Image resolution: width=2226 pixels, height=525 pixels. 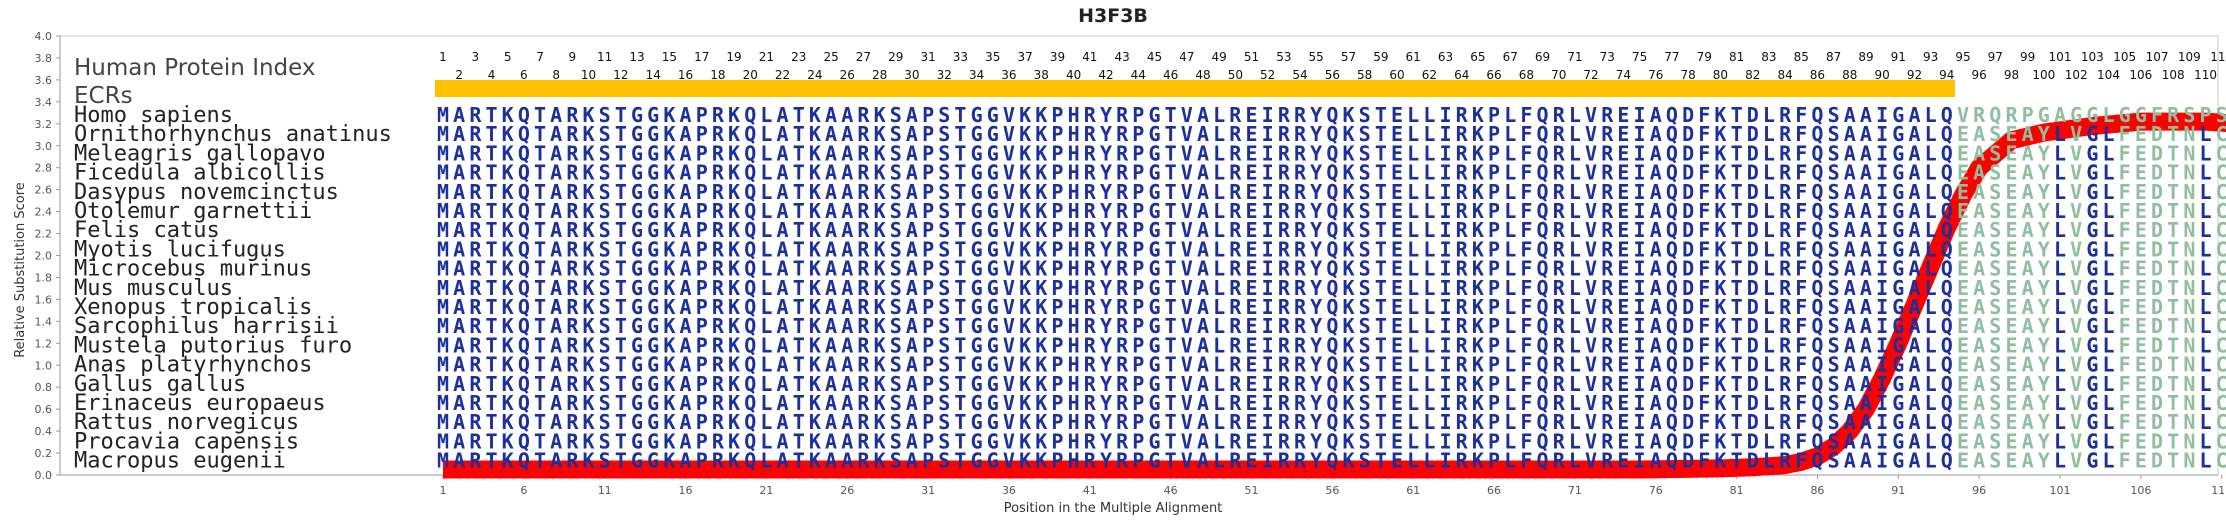 What do you see at coordinates (160, 384) in the screenshot?
I see `species-label: Gallus gallus` at bounding box center [160, 384].